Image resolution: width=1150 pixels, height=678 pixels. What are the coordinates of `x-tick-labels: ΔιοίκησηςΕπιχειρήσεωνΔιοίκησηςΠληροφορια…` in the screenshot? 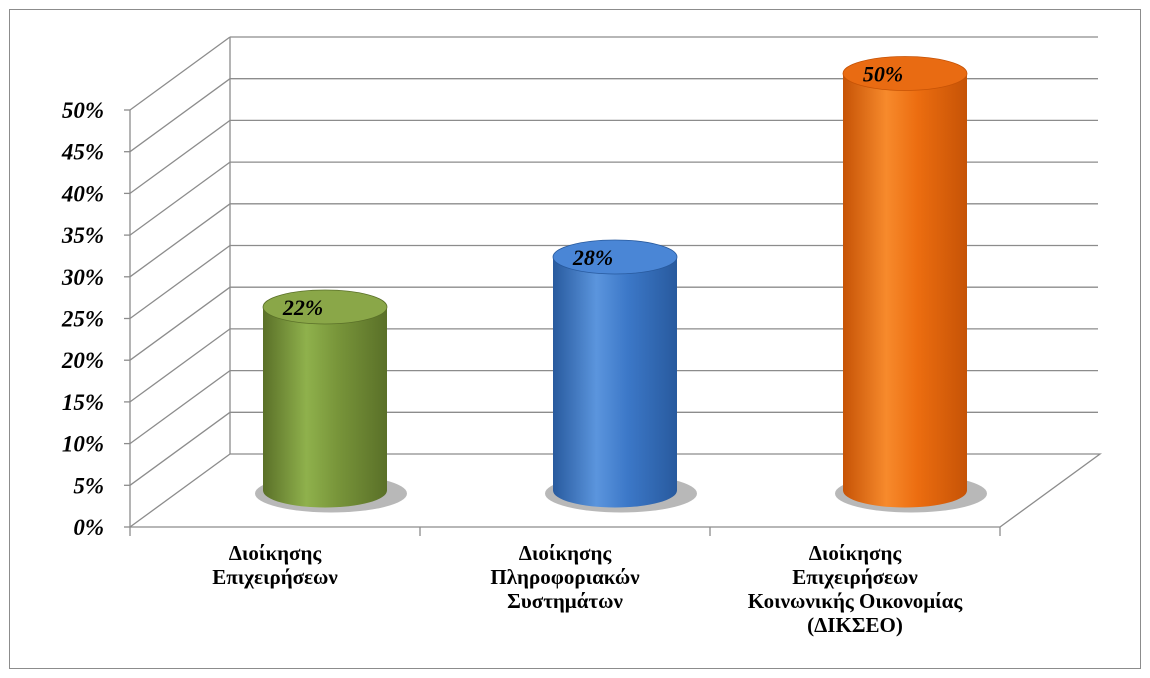 It's located at (587, 589).